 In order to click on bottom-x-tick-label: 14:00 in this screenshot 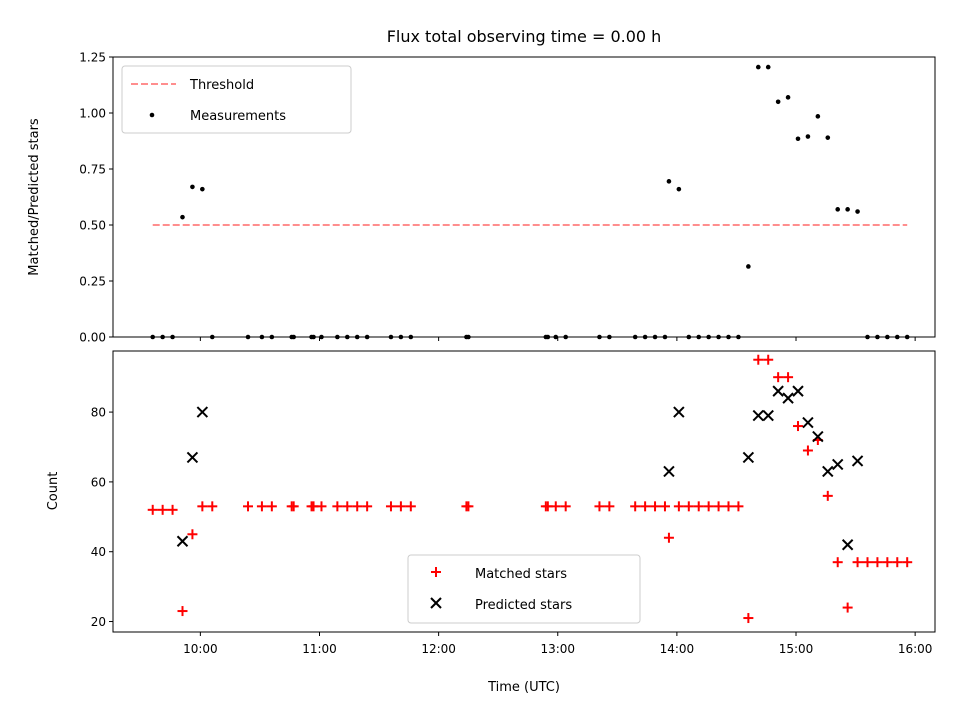, I will do `click(677, 649)`.